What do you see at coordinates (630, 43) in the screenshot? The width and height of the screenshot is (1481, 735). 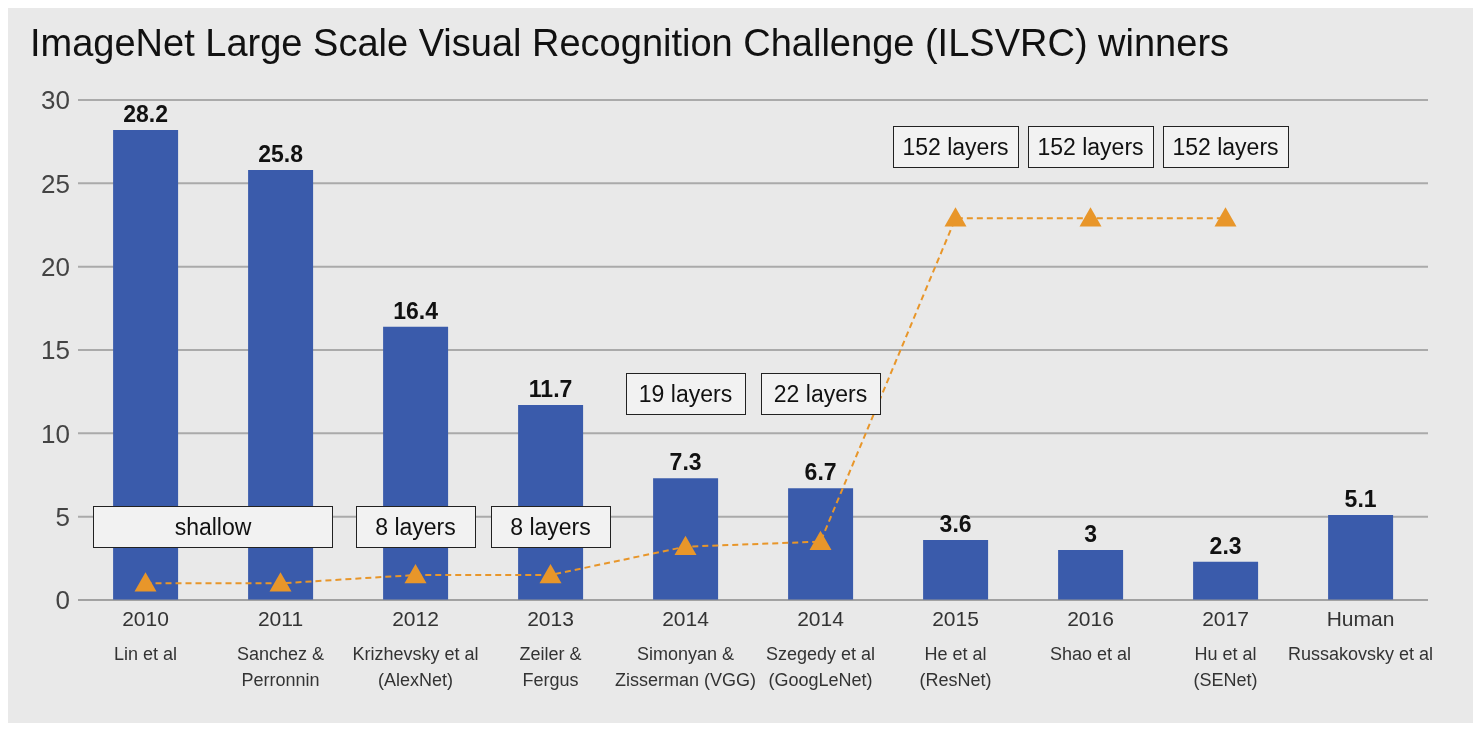 I see `chart-title: ImageNet Large Scale Visual Recognition Challenge (ILSVRC) winners` at bounding box center [630, 43].